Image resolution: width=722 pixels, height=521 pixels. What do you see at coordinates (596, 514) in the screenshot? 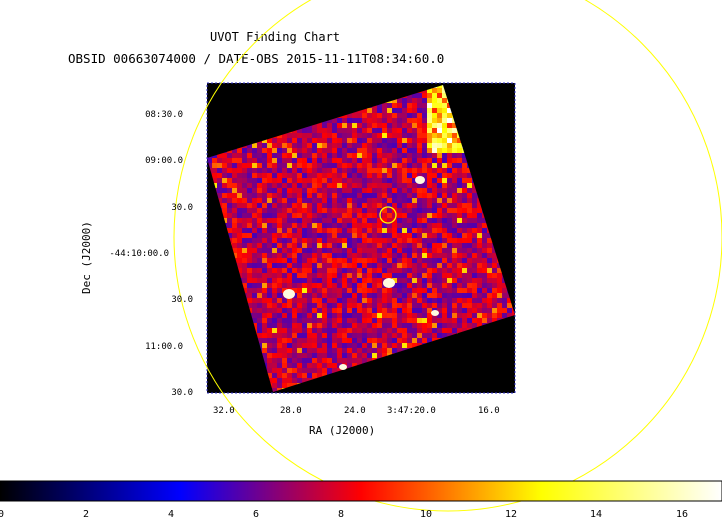
I see `colorbar-tick-label: 14` at bounding box center [596, 514].